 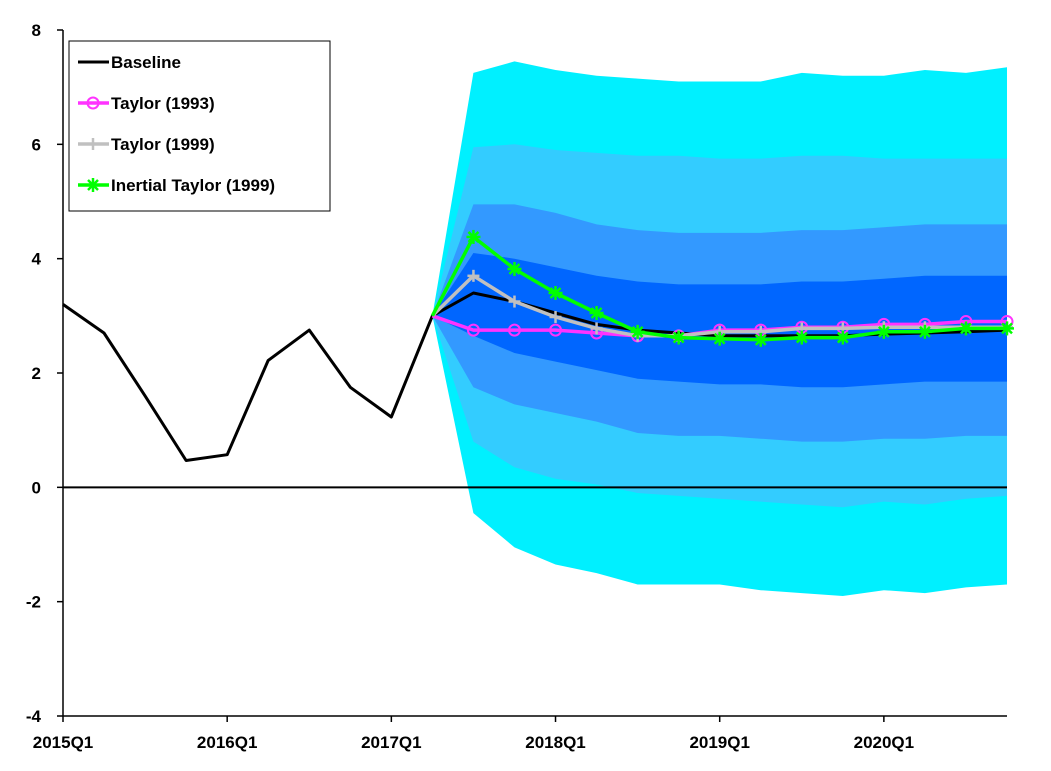 I want to click on fan-band-inner, so click(x=719, y=320).